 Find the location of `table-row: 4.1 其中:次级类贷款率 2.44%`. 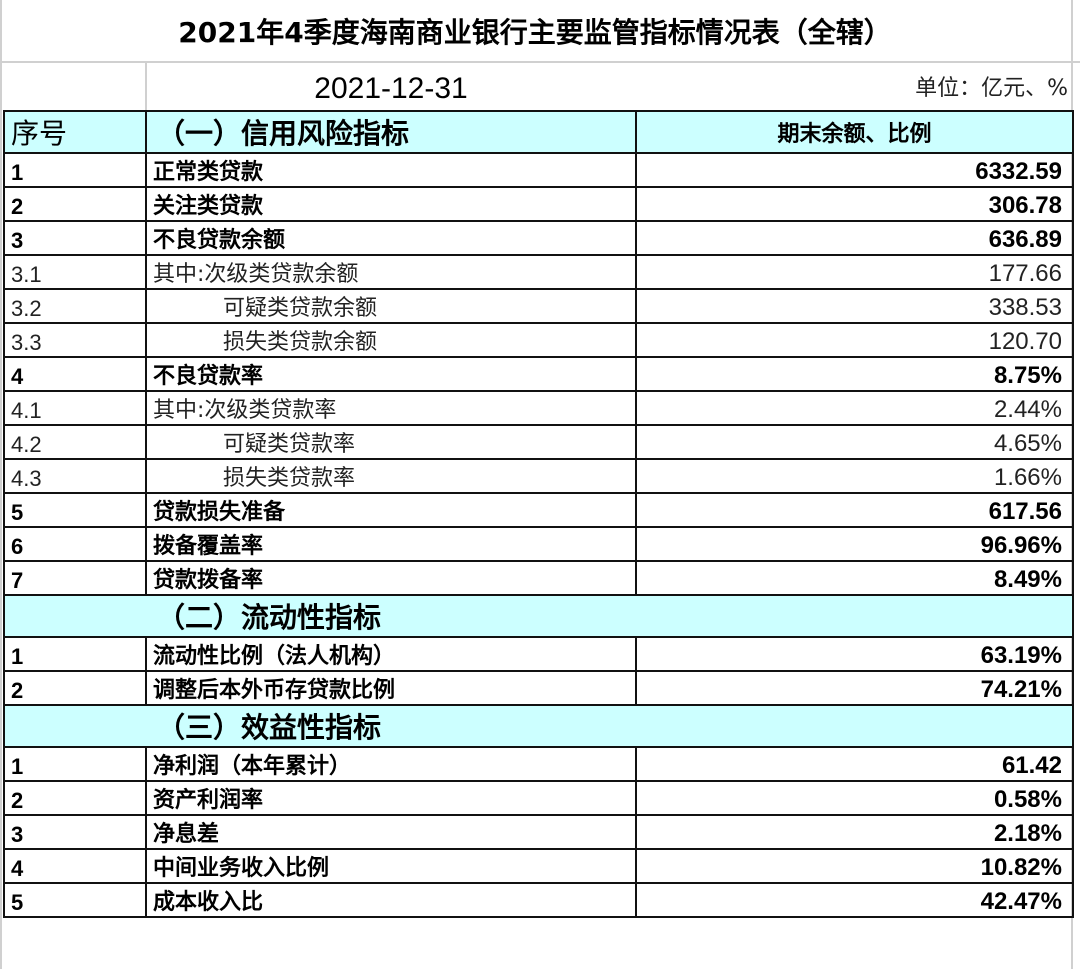

table-row: 4.1 其中:次级类贷款率 2.44% is located at coordinates (538, 408).